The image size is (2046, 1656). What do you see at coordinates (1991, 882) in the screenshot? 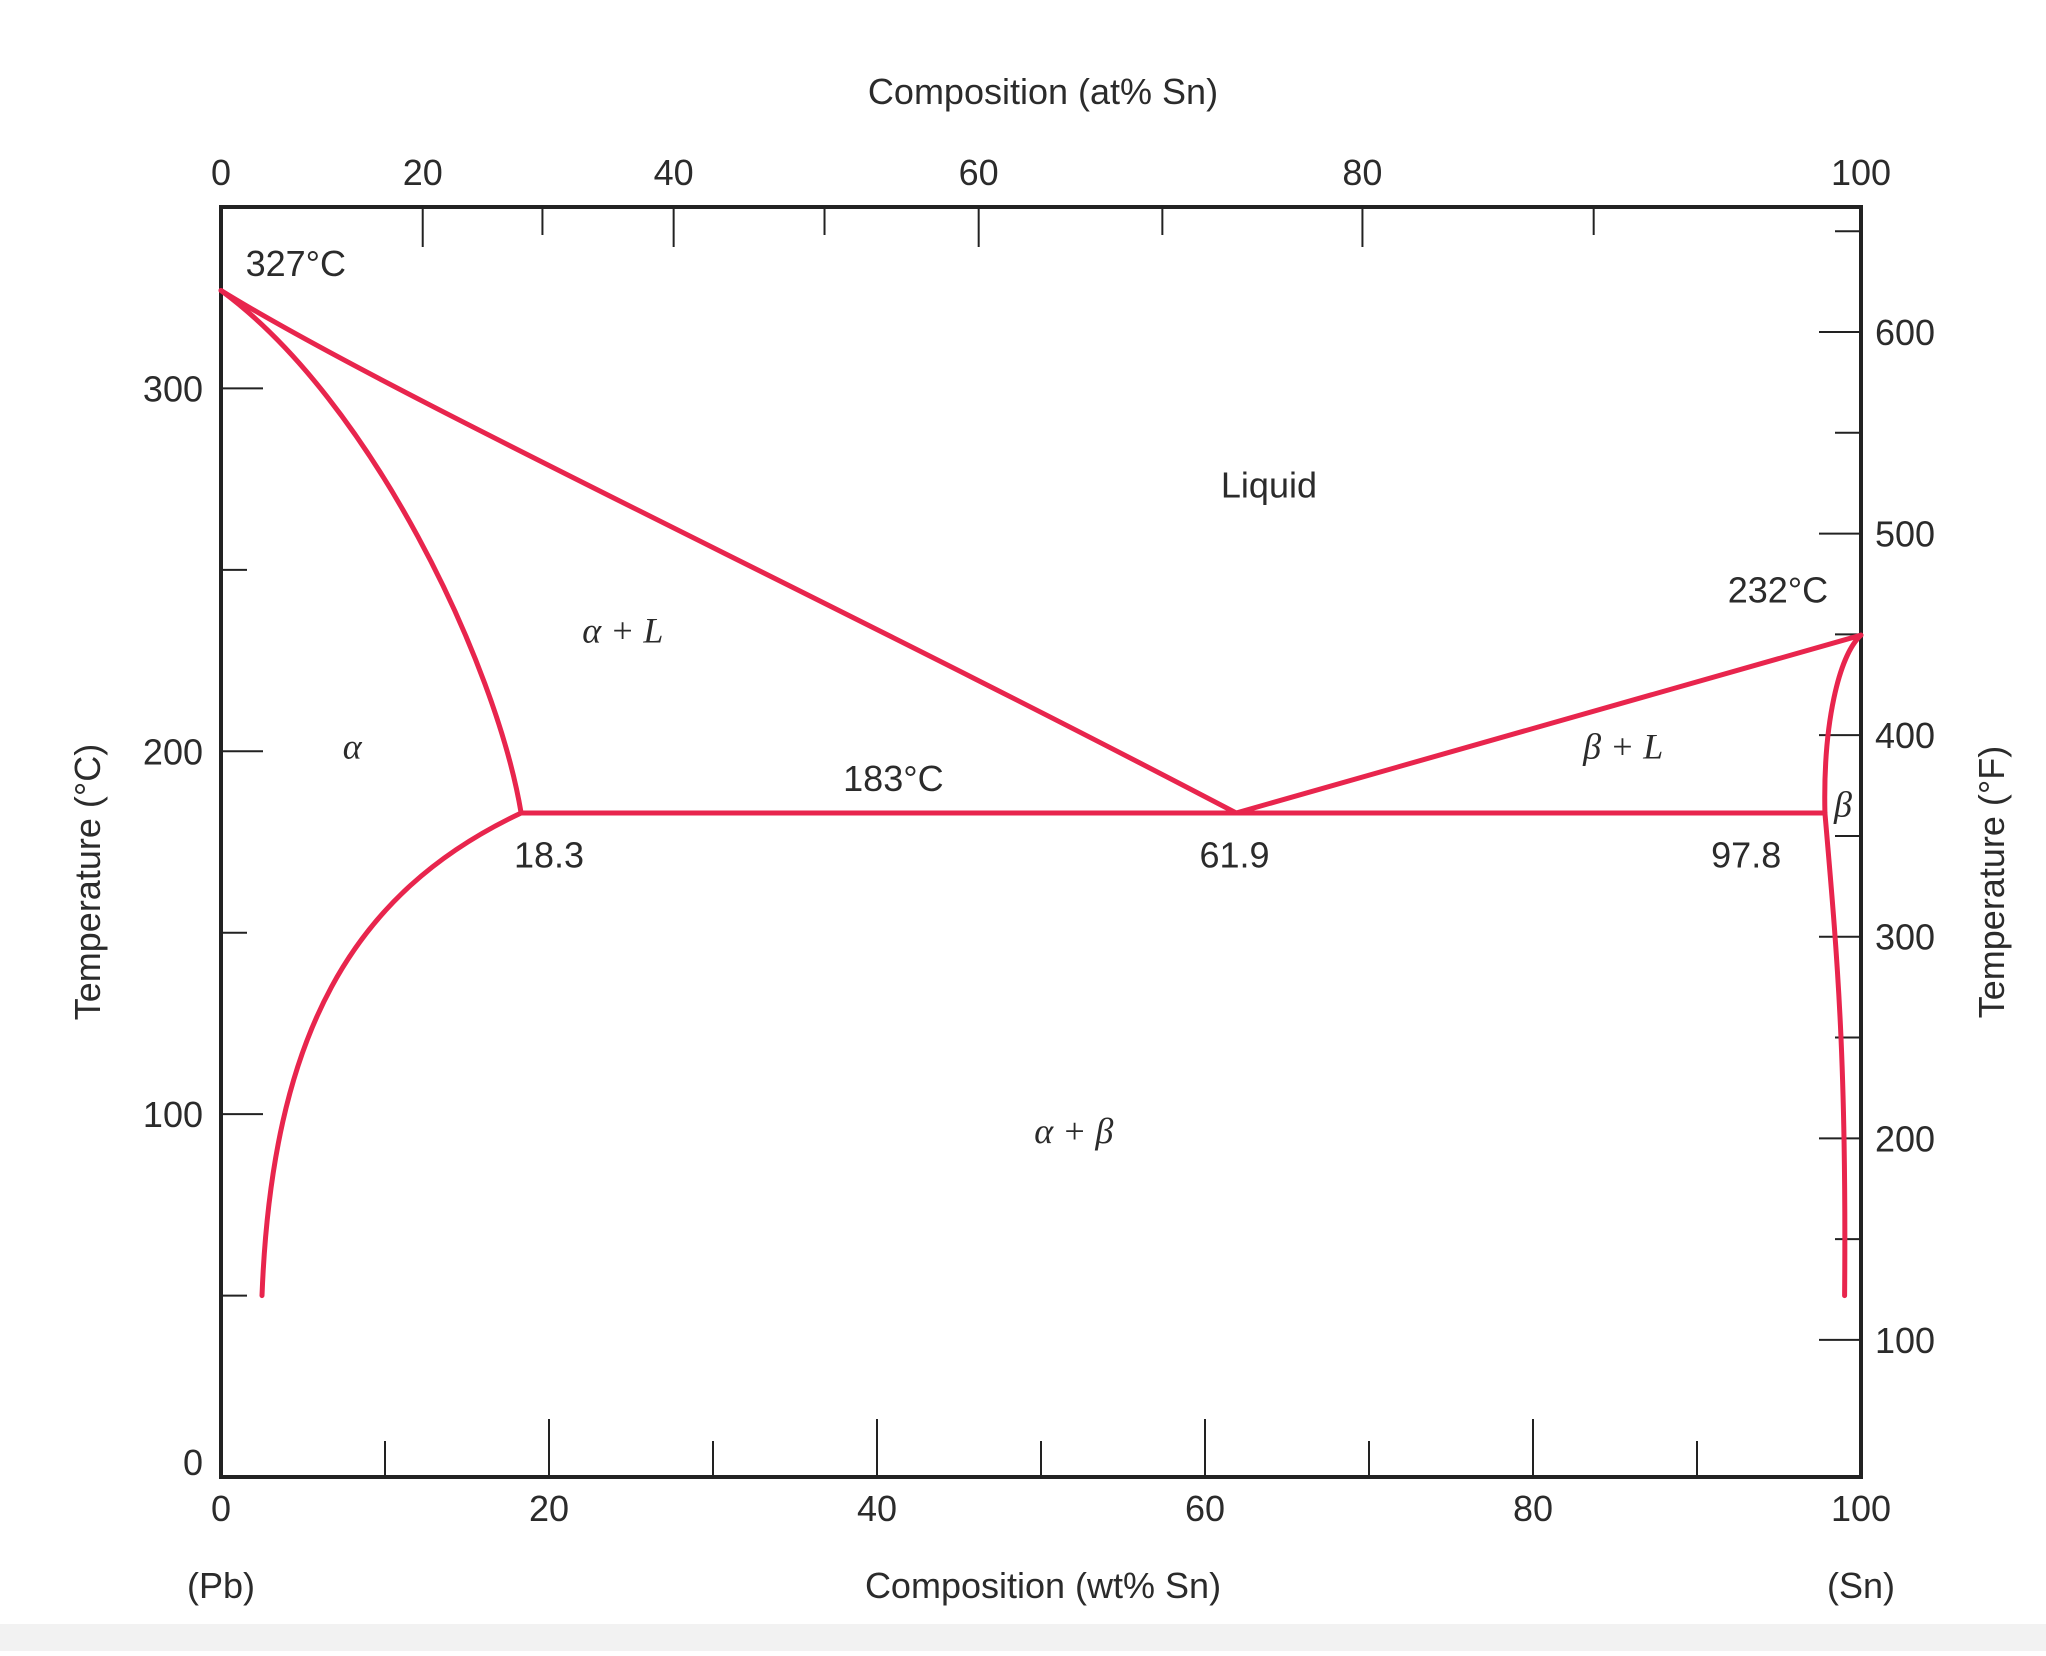
I see `y-right-axis-title: Temperature (°F)` at bounding box center [1991, 882].